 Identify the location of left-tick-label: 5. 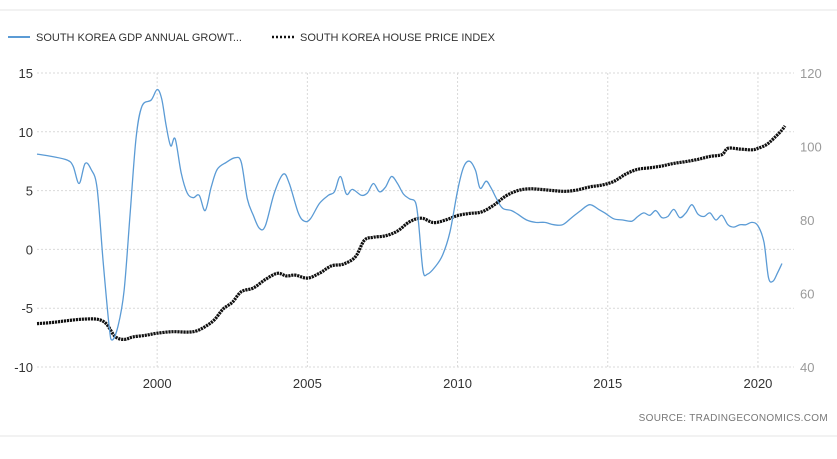
(29, 191).